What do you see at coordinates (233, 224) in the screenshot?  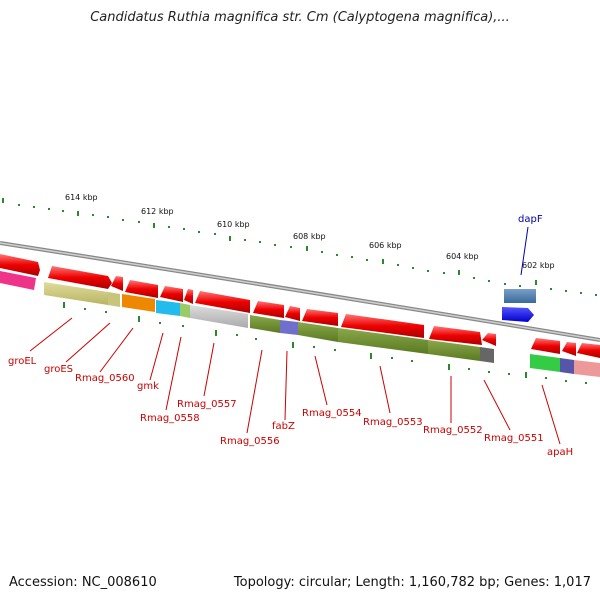 I see `tick-label-610: 610 kbp` at bounding box center [233, 224].